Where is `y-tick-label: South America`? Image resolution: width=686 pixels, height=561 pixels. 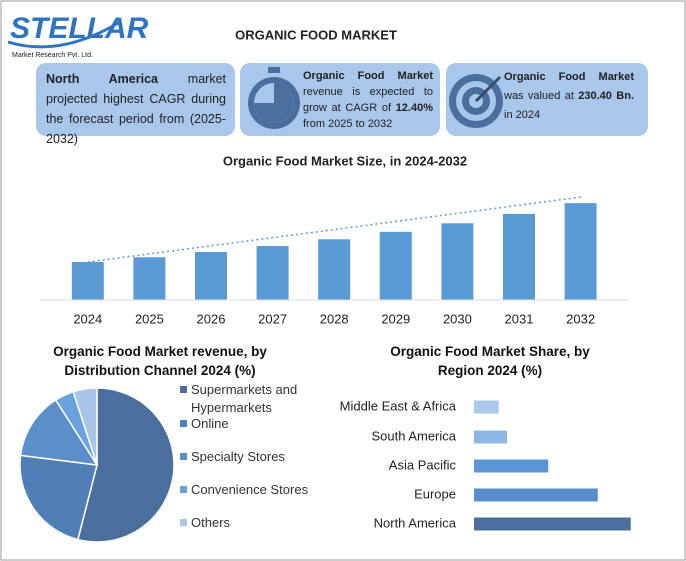
y-tick-label: South America is located at coordinates (413, 435).